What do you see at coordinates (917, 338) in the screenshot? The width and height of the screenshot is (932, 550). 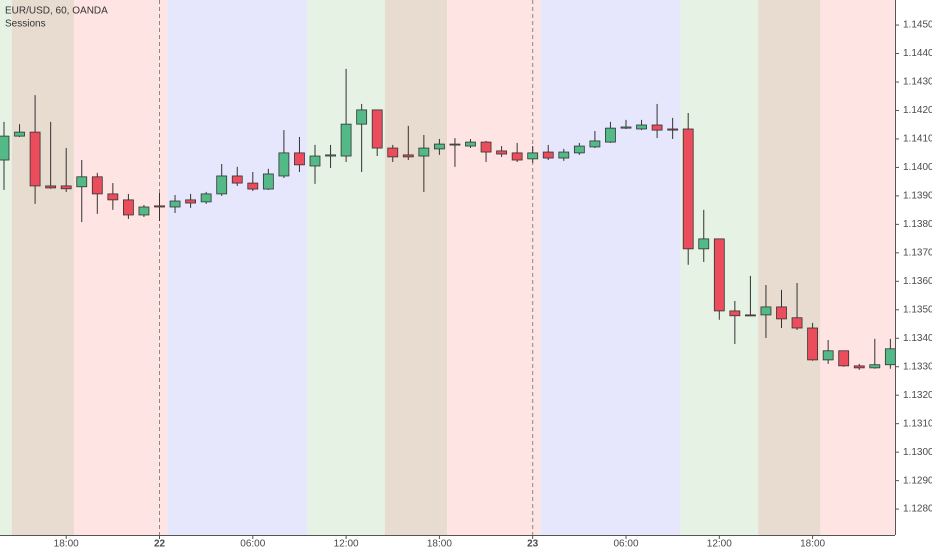 I see `y-tick-label: 1.13400` at bounding box center [917, 338].